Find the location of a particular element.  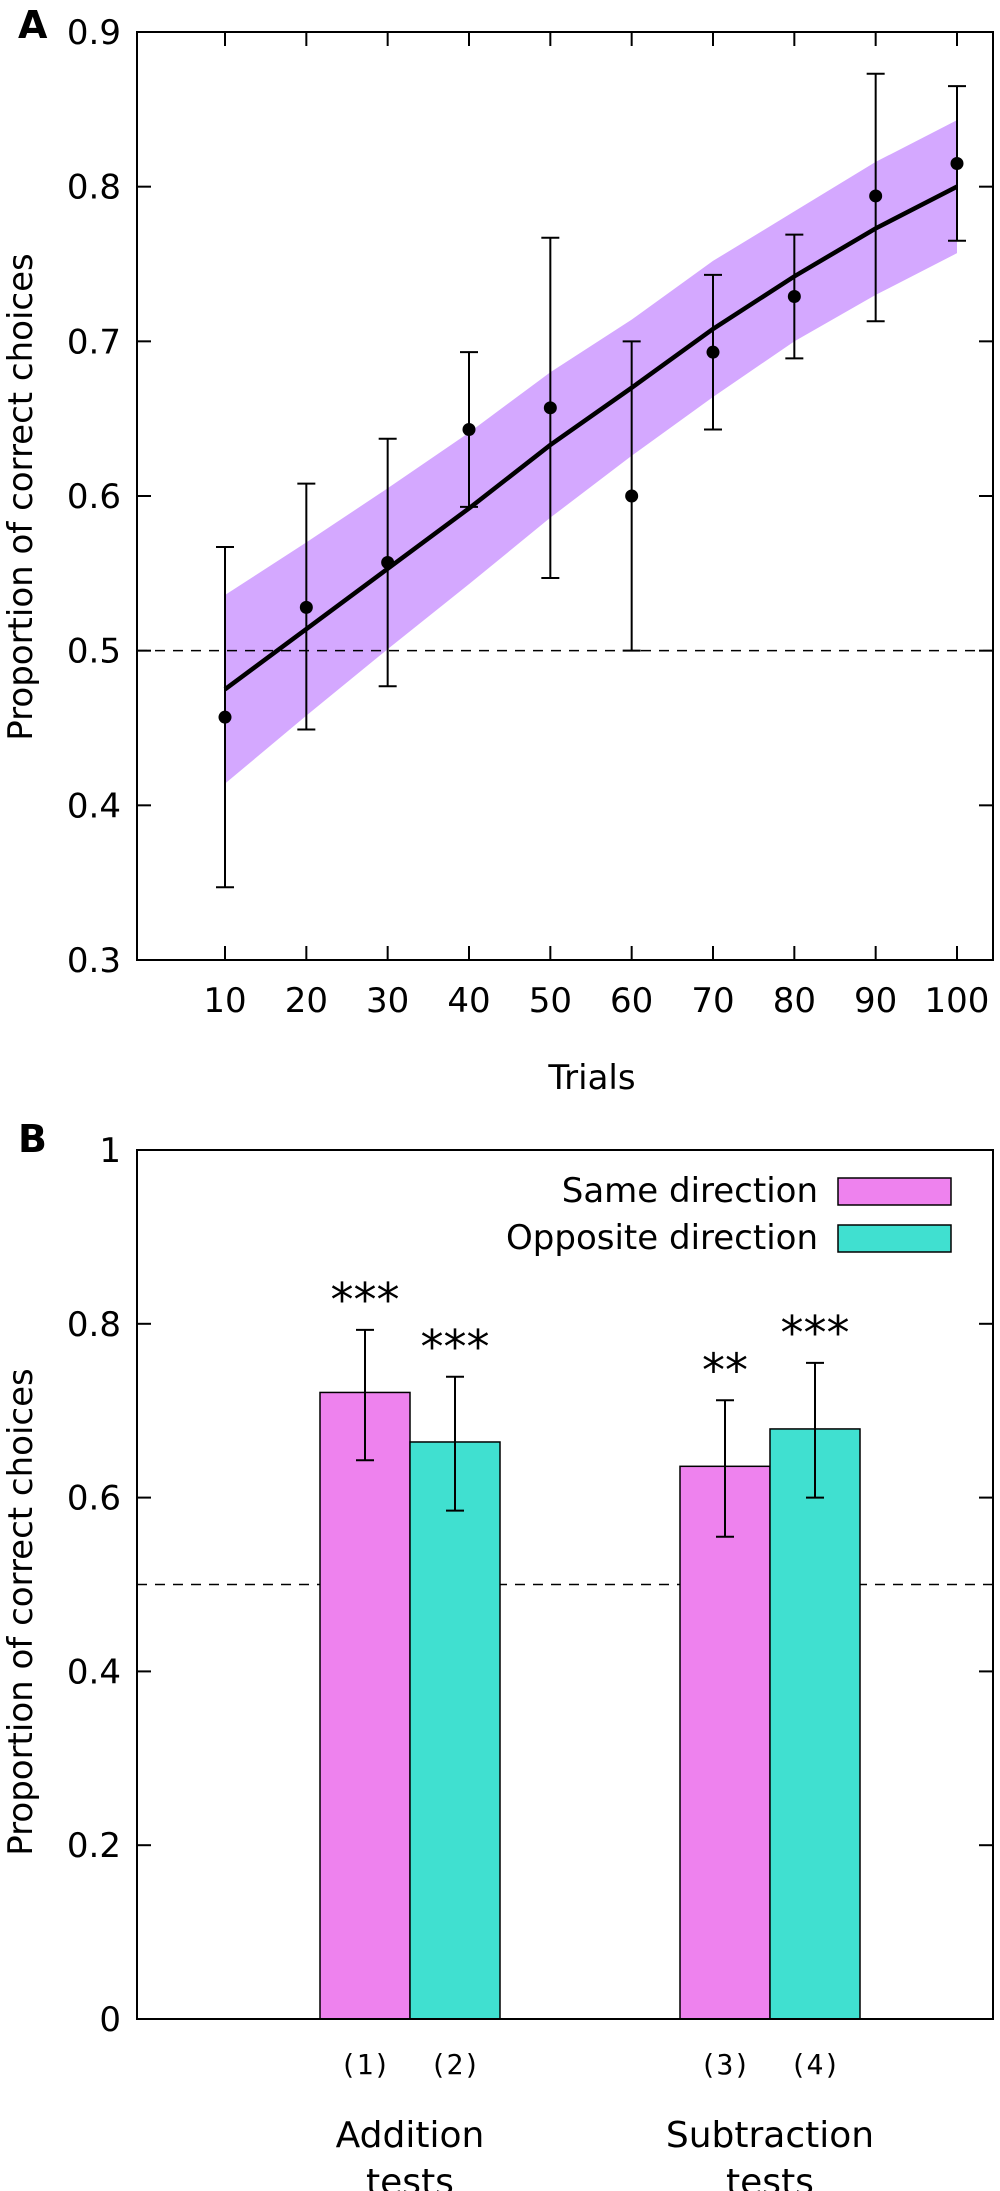

x-tick-label: 50 is located at coordinates (550, 1001).